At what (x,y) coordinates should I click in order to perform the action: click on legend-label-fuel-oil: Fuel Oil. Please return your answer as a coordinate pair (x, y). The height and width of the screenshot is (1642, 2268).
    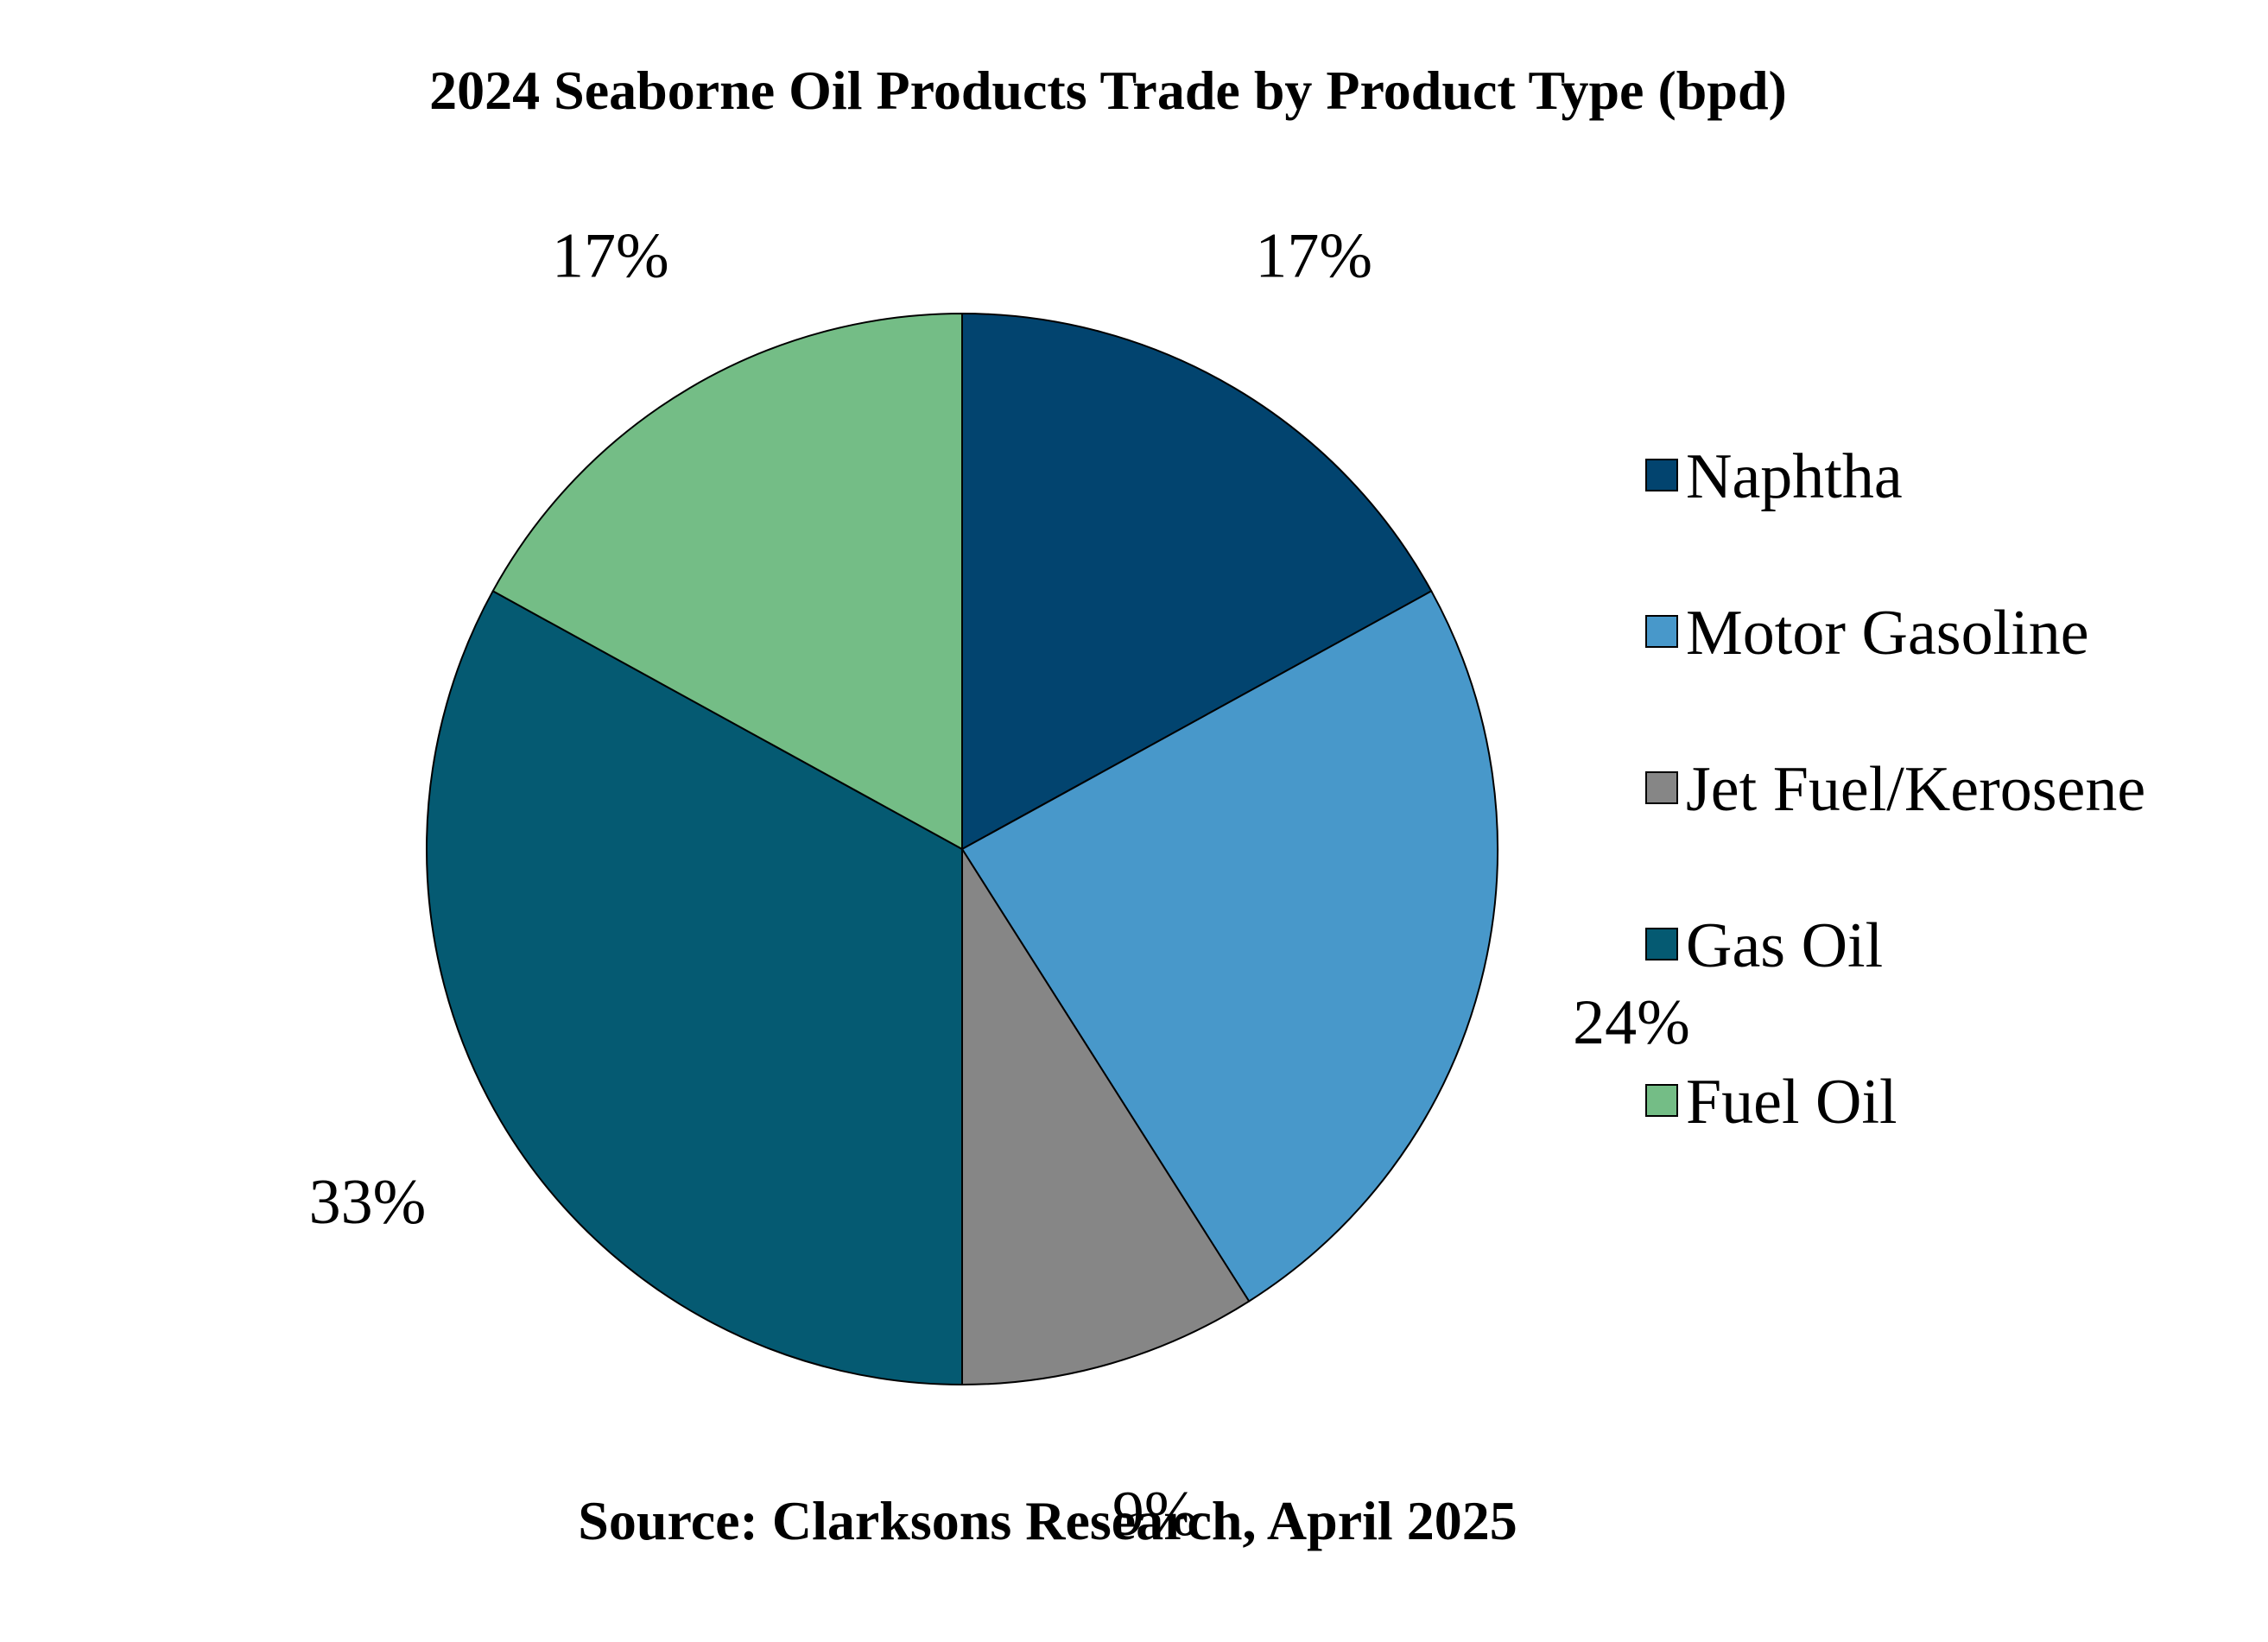
    Looking at the image, I should click on (1791, 1102).